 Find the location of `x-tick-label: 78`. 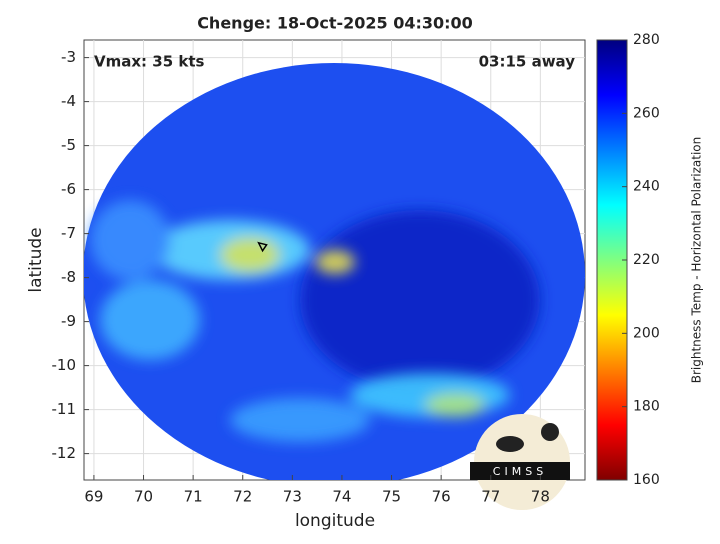

x-tick-label: 78 is located at coordinates (540, 497).